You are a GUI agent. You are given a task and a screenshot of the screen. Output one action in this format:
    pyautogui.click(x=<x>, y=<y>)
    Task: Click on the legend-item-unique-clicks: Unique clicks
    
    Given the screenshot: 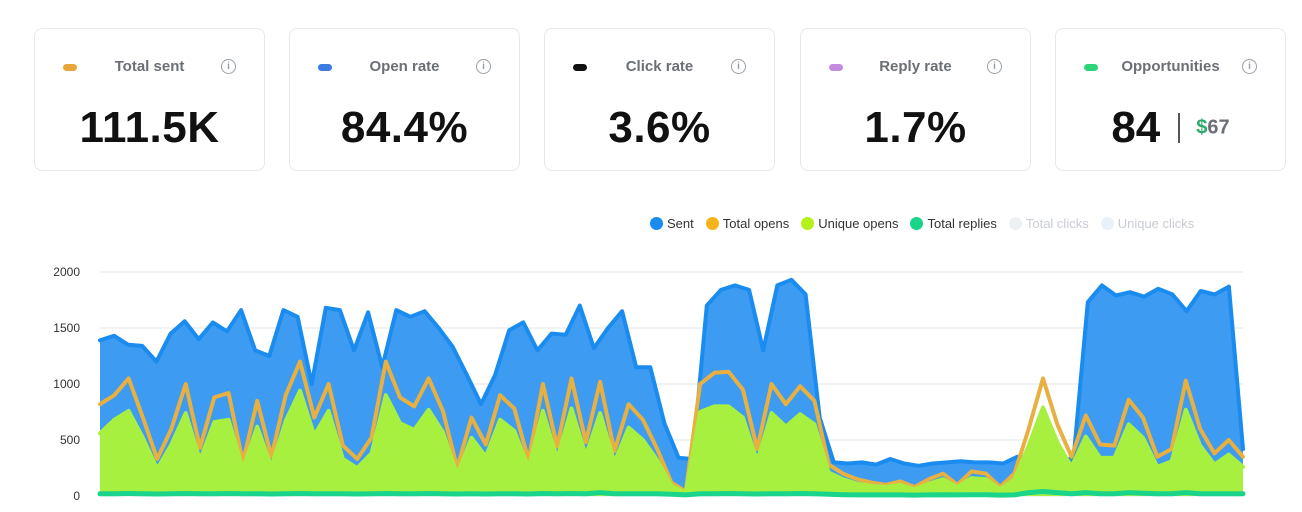 What is the action you would take?
    pyautogui.click(x=1147, y=223)
    